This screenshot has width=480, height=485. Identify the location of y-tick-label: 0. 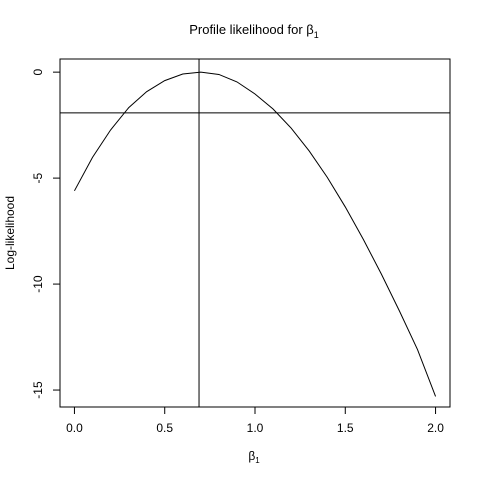
(38, 71).